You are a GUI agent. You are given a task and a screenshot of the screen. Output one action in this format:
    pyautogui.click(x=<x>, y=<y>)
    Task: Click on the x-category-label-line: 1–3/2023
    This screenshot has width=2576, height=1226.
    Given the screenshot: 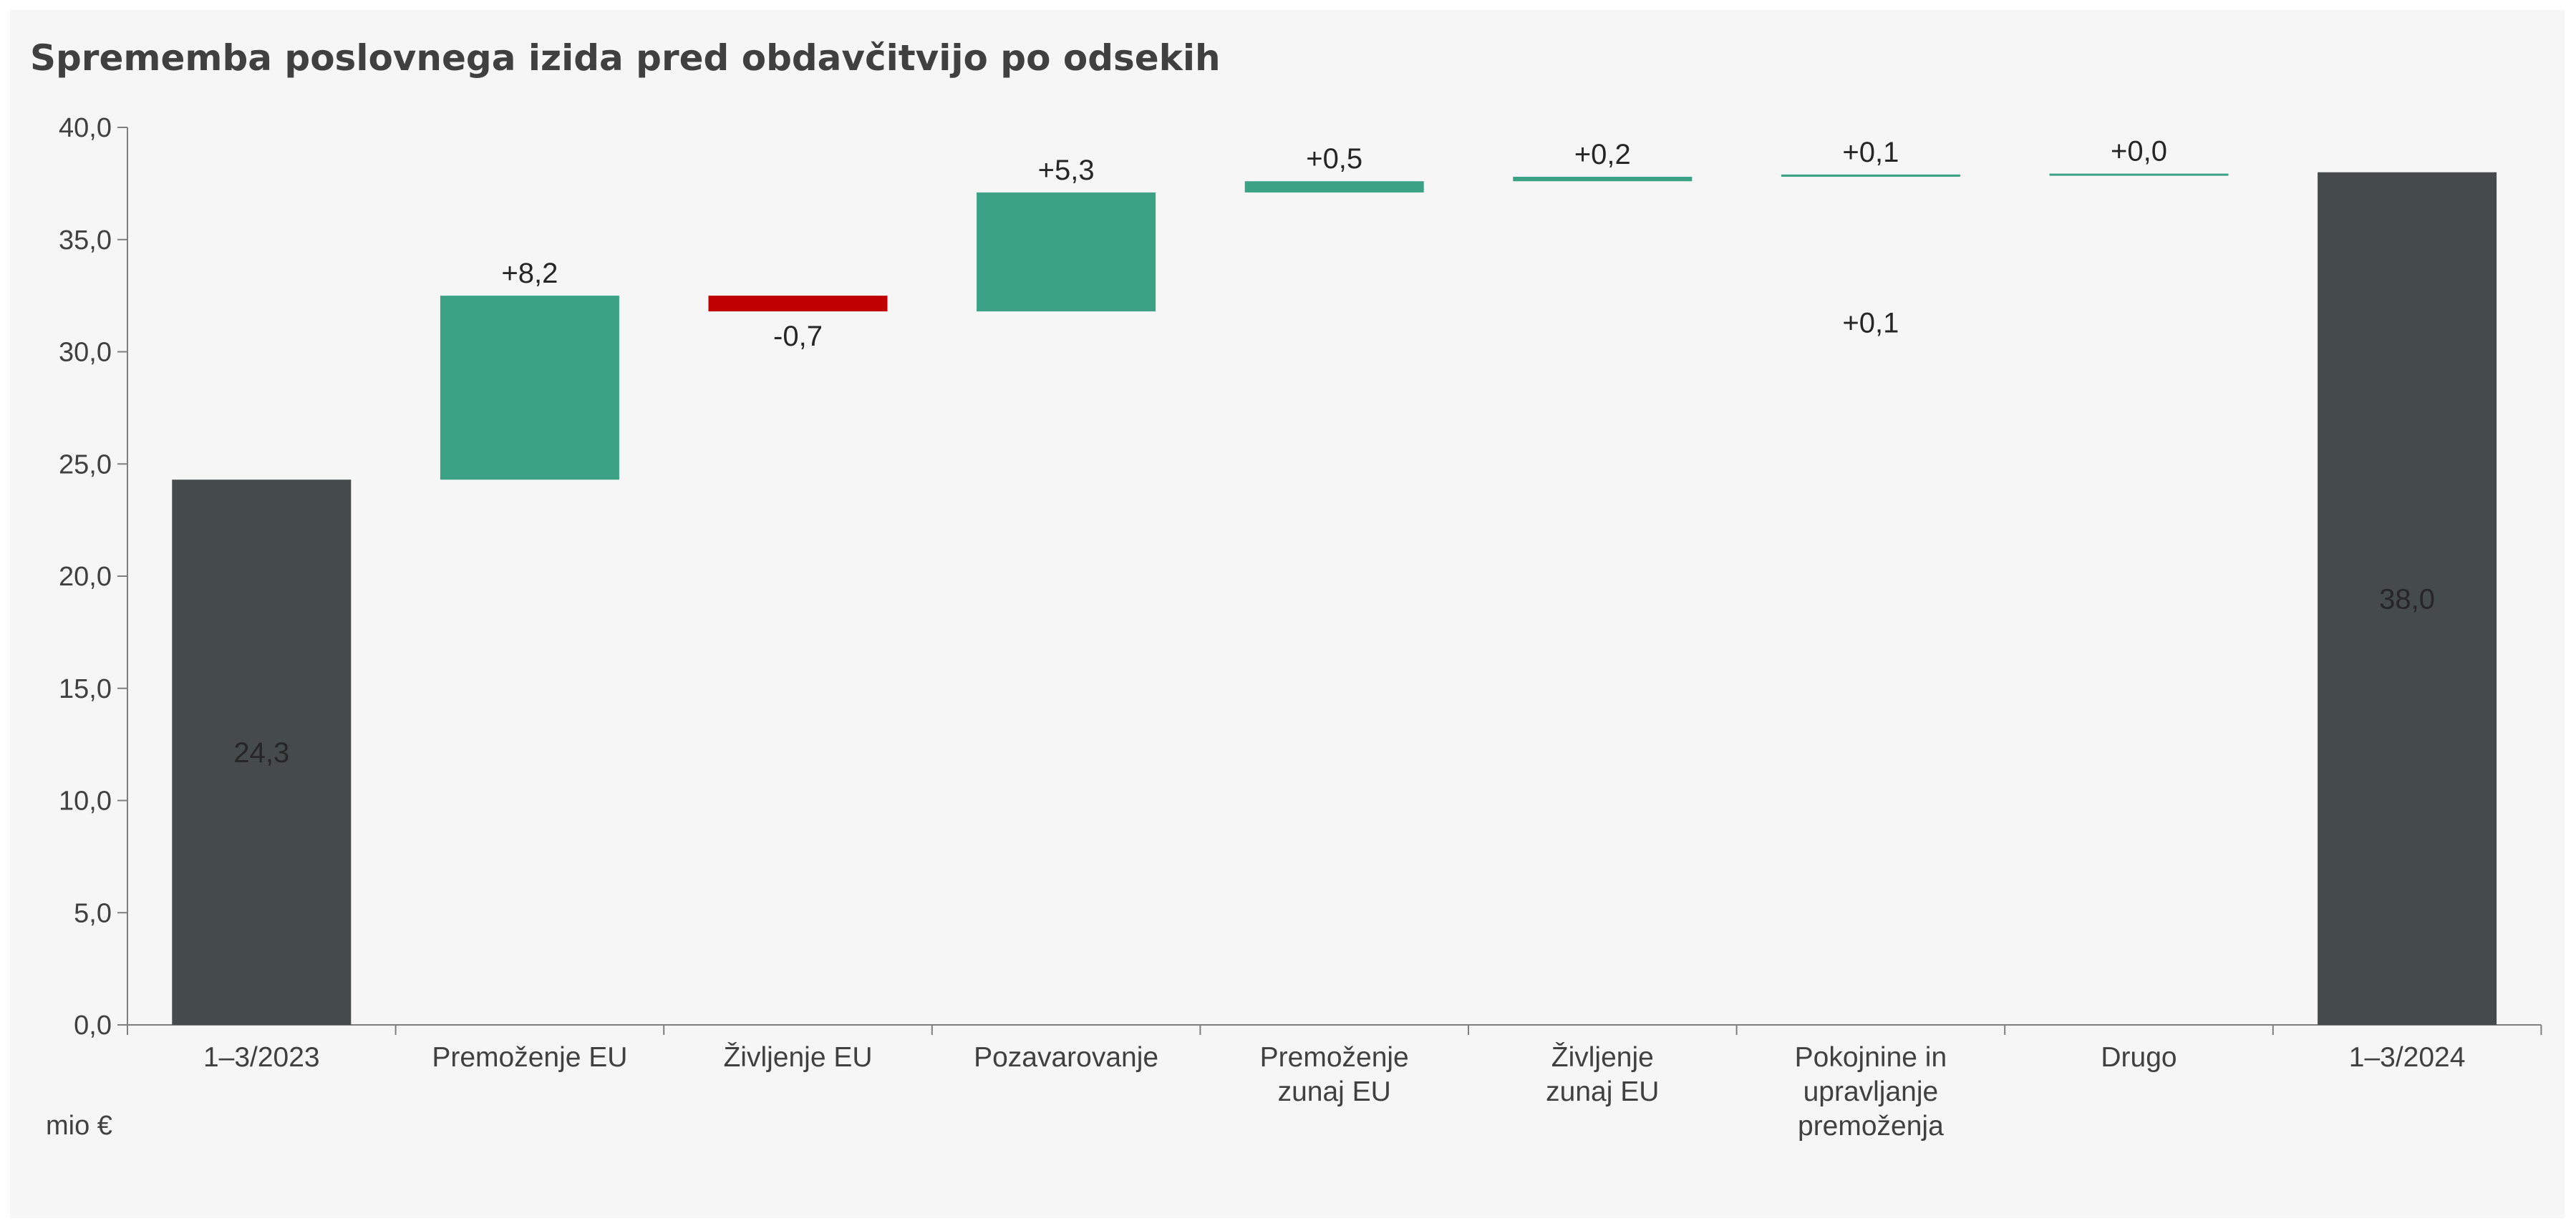 What is the action you would take?
    pyautogui.click(x=261, y=1057)
    